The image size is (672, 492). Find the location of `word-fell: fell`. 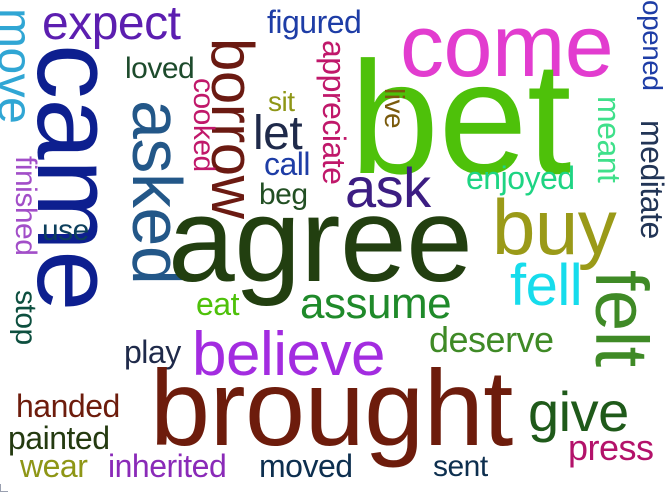

word-fell: fell is located at coordinates (546, 285).